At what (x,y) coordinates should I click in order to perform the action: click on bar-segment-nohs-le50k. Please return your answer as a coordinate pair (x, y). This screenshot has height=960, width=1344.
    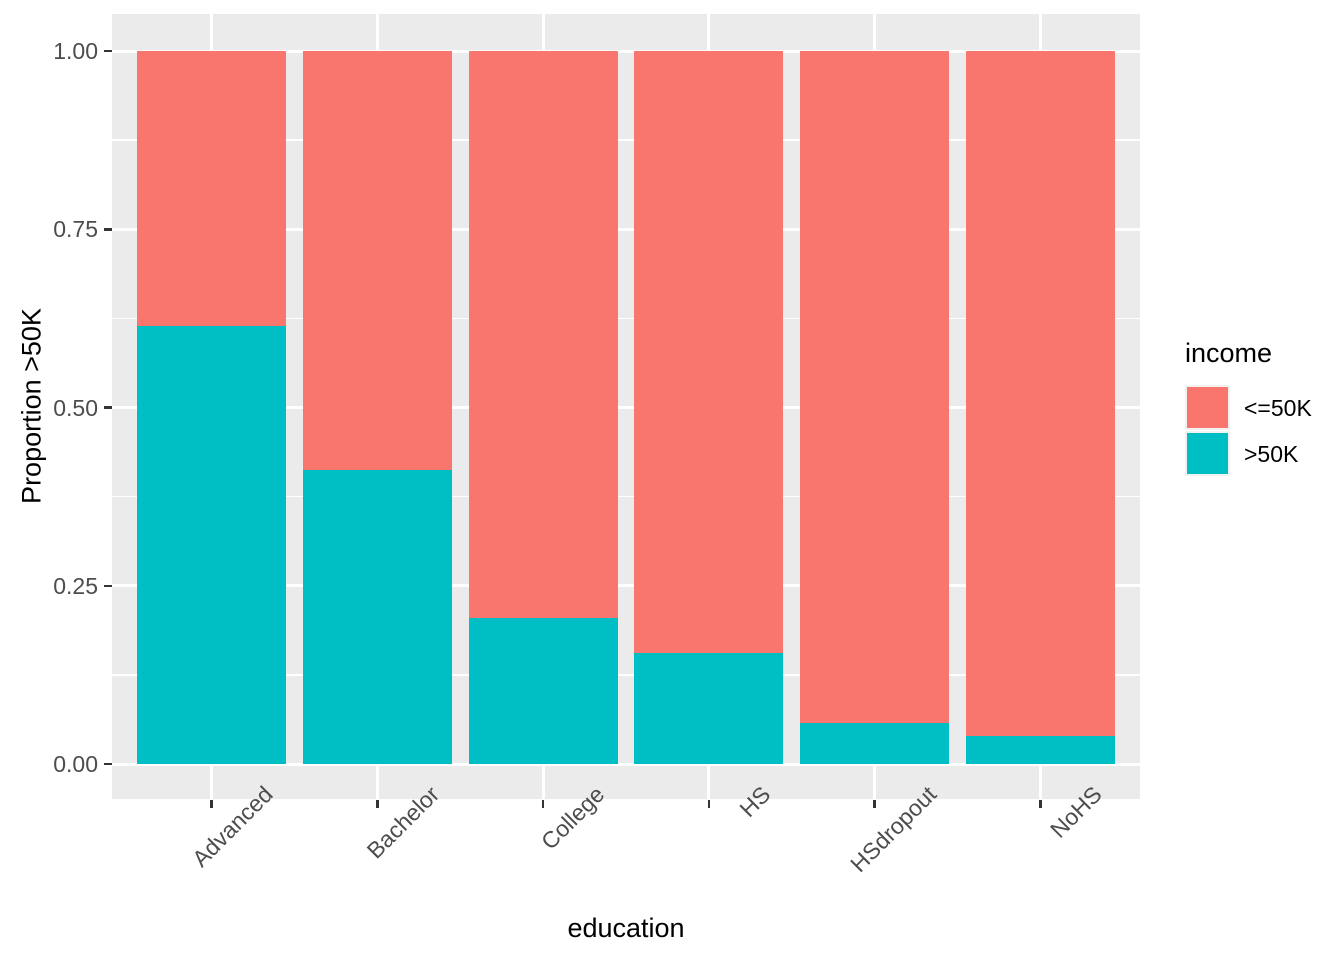
    Looking at the image, I should click on (1041, 394).